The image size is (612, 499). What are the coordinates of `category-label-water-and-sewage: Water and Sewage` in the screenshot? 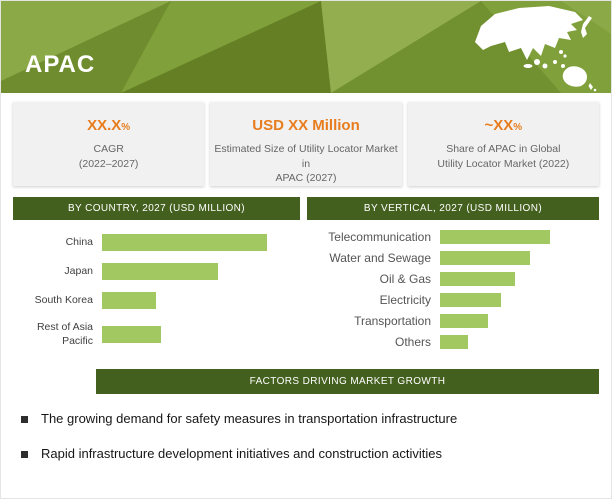 It's located at (380, 258).